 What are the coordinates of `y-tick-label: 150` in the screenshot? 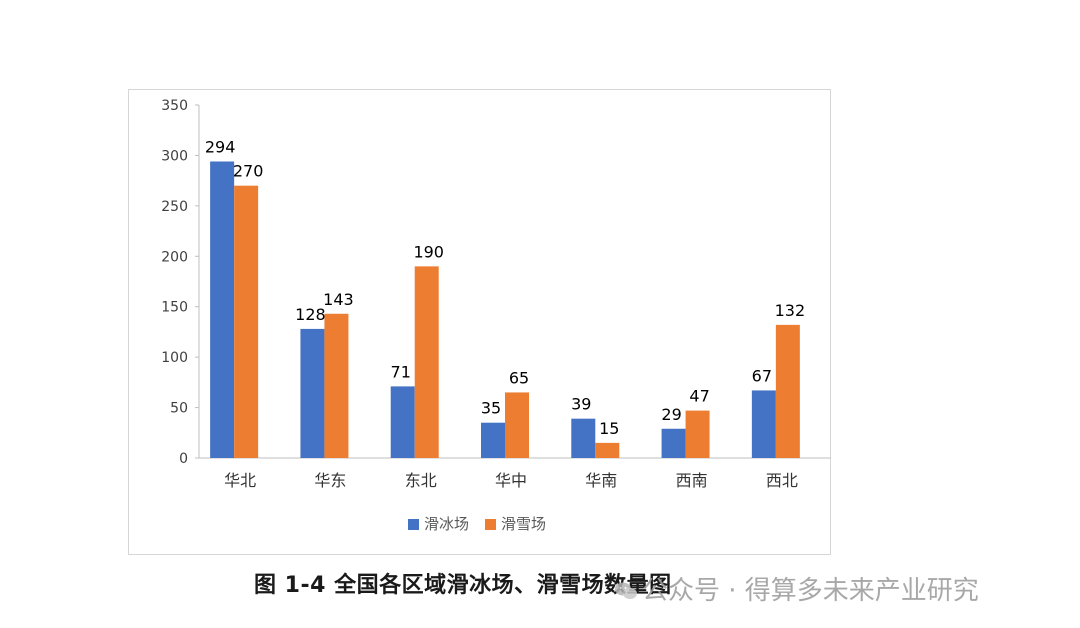 It's located at (174, 308).